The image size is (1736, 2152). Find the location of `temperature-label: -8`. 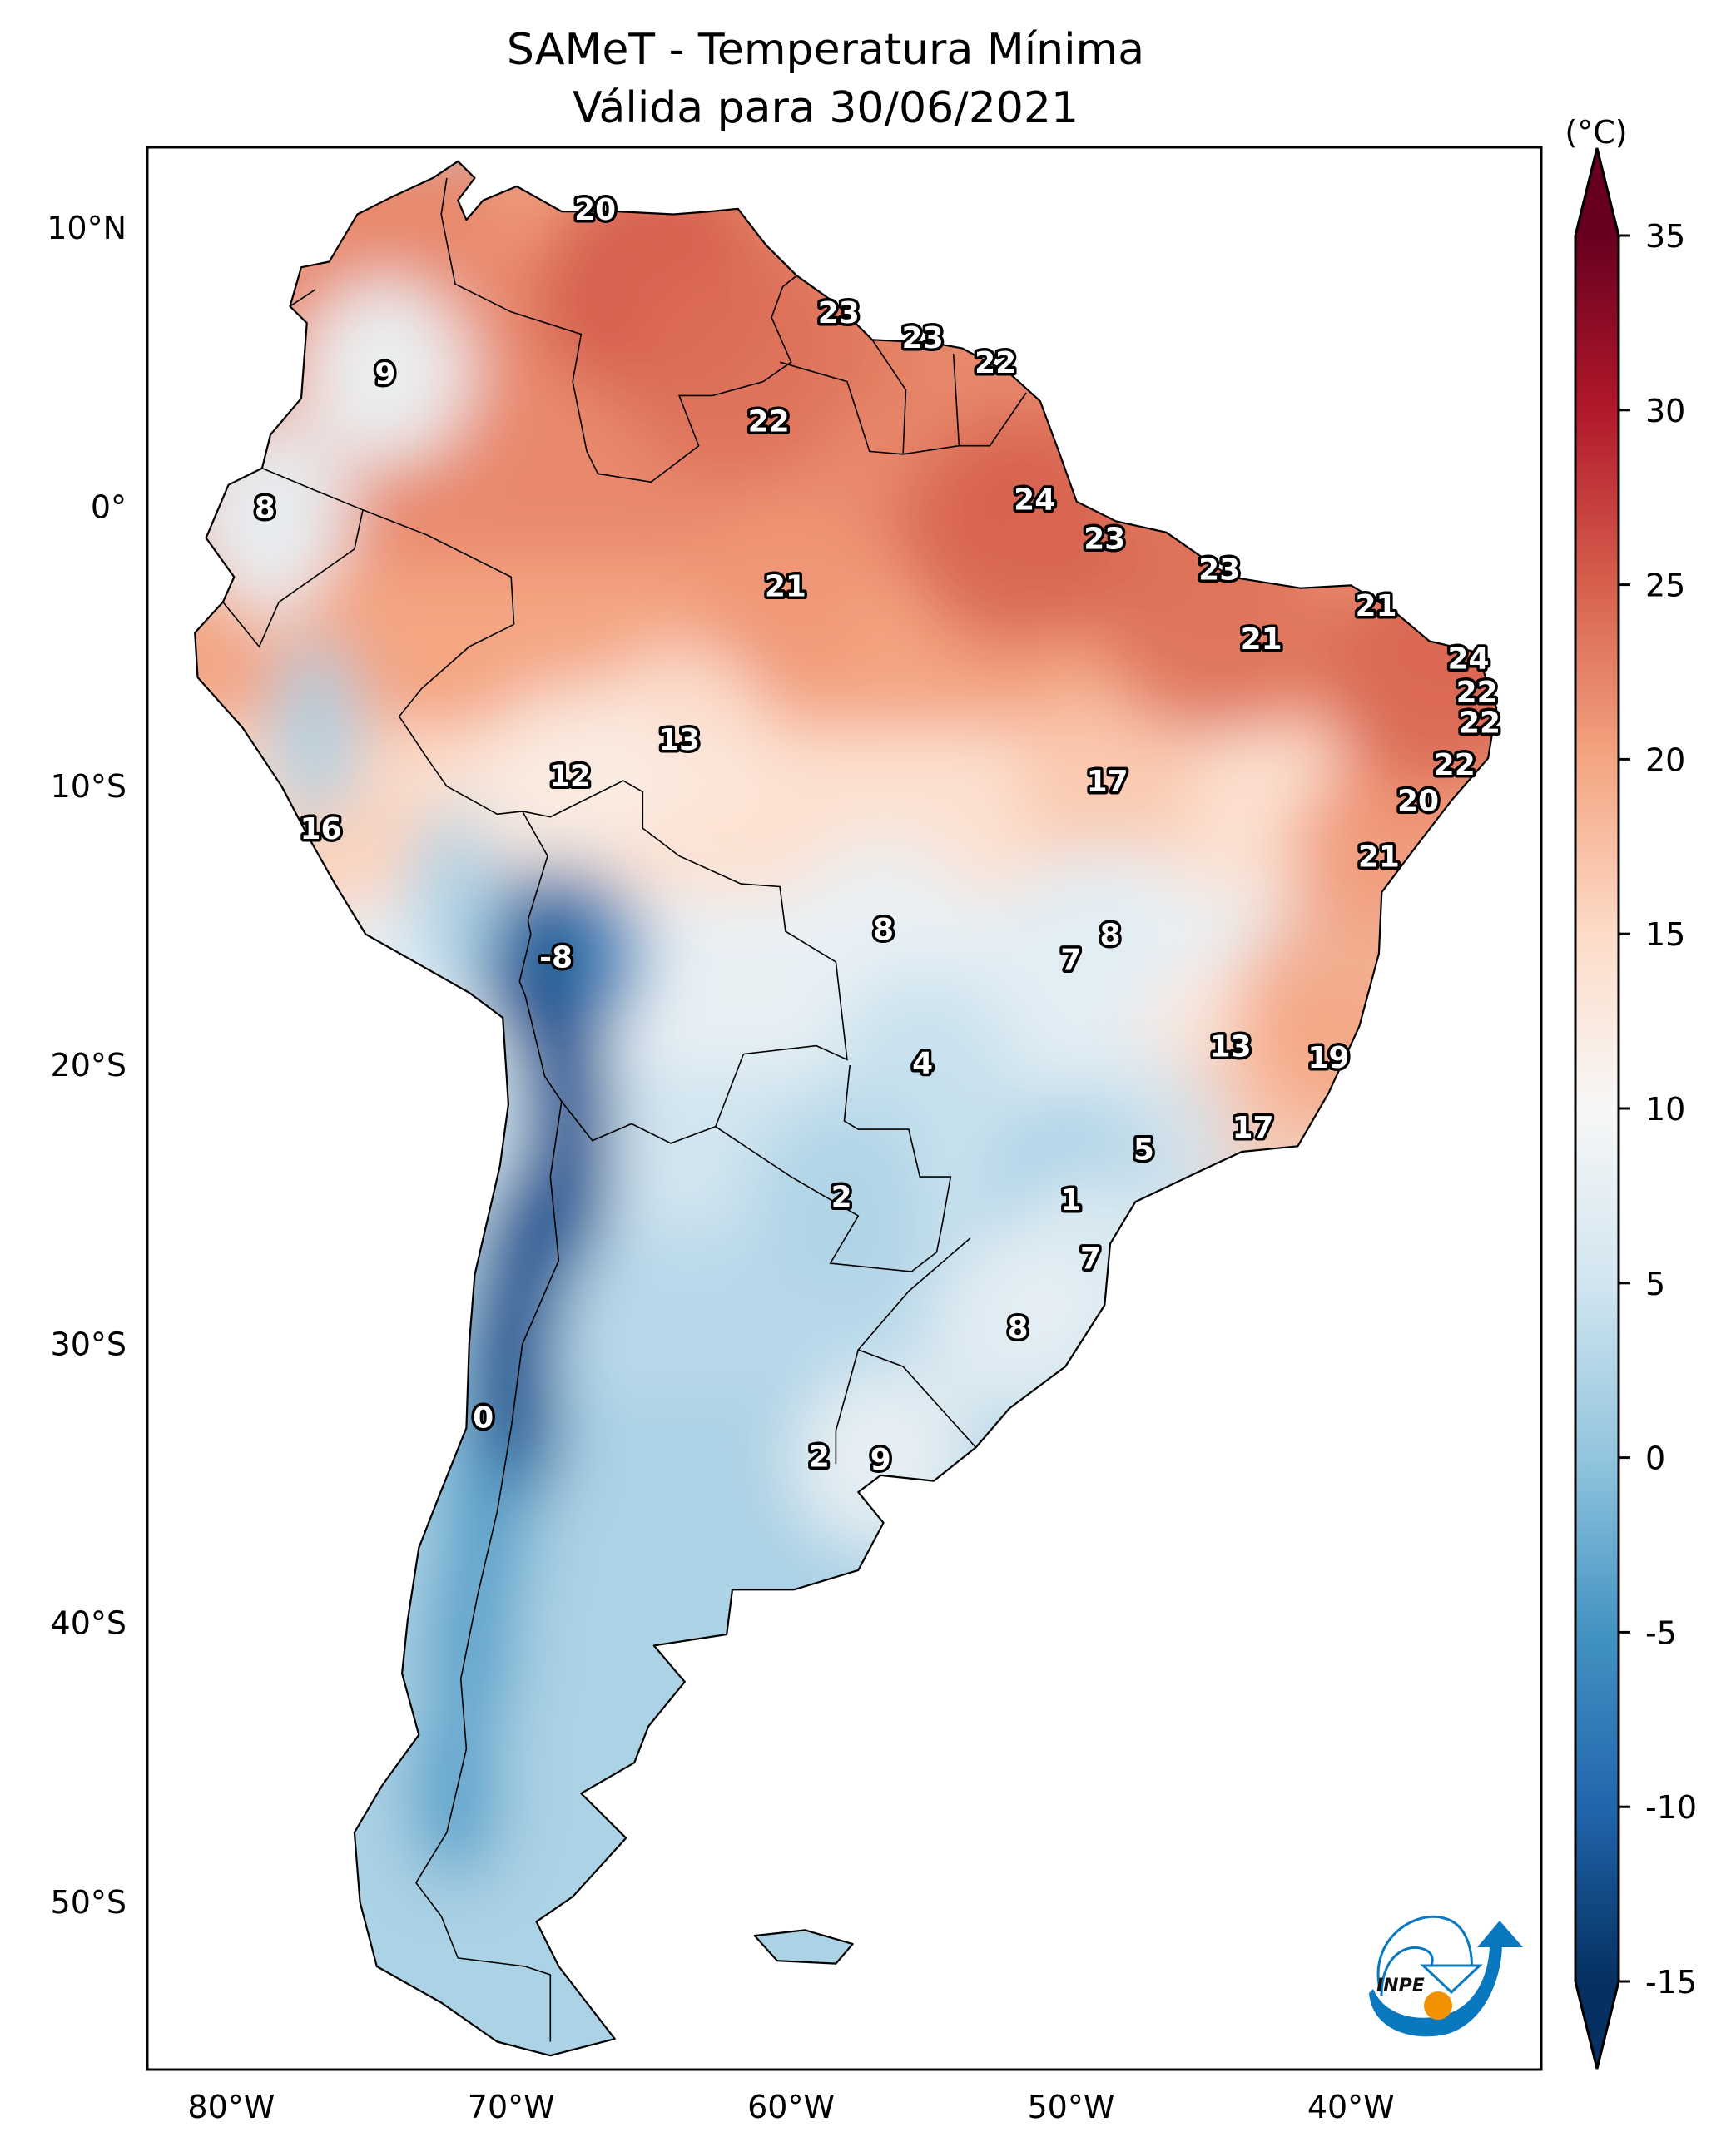

temperature-label: -8 is located at coordinates (556, 957).